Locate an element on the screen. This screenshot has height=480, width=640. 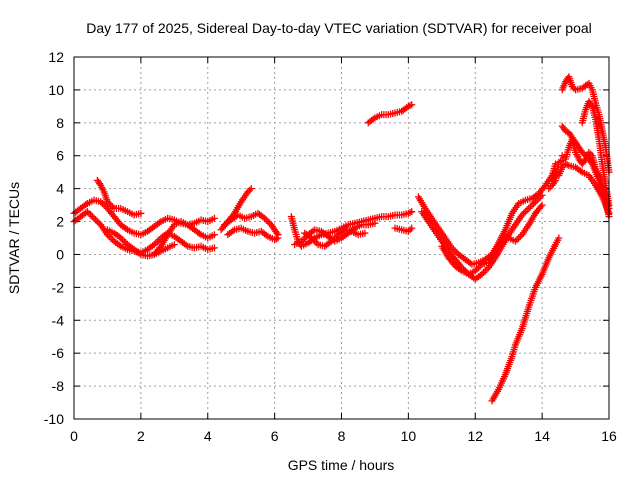
y-tick-label: -2 is located at coordinates (58, 287).